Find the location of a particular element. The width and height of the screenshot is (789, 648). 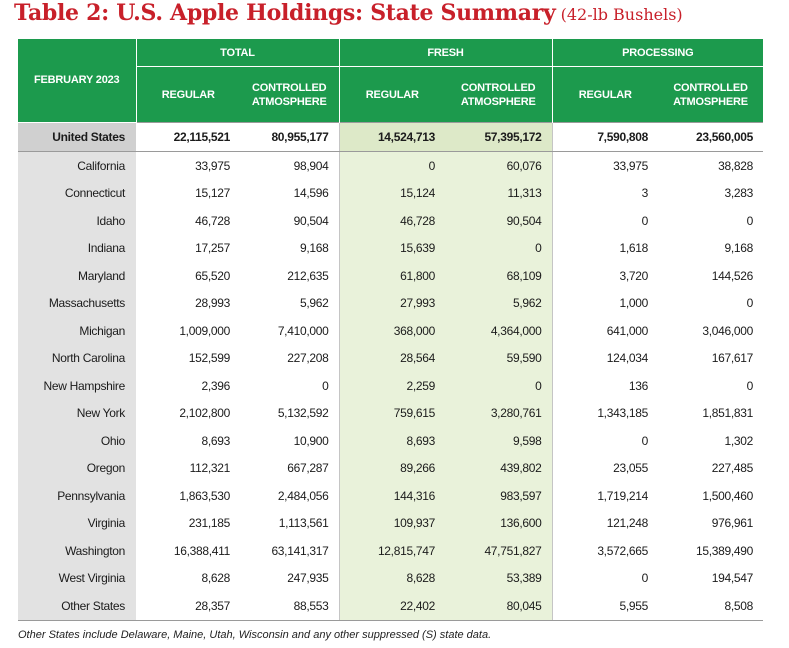

cell-processing-regular: 1,000 is located at coordinates (604, 303).